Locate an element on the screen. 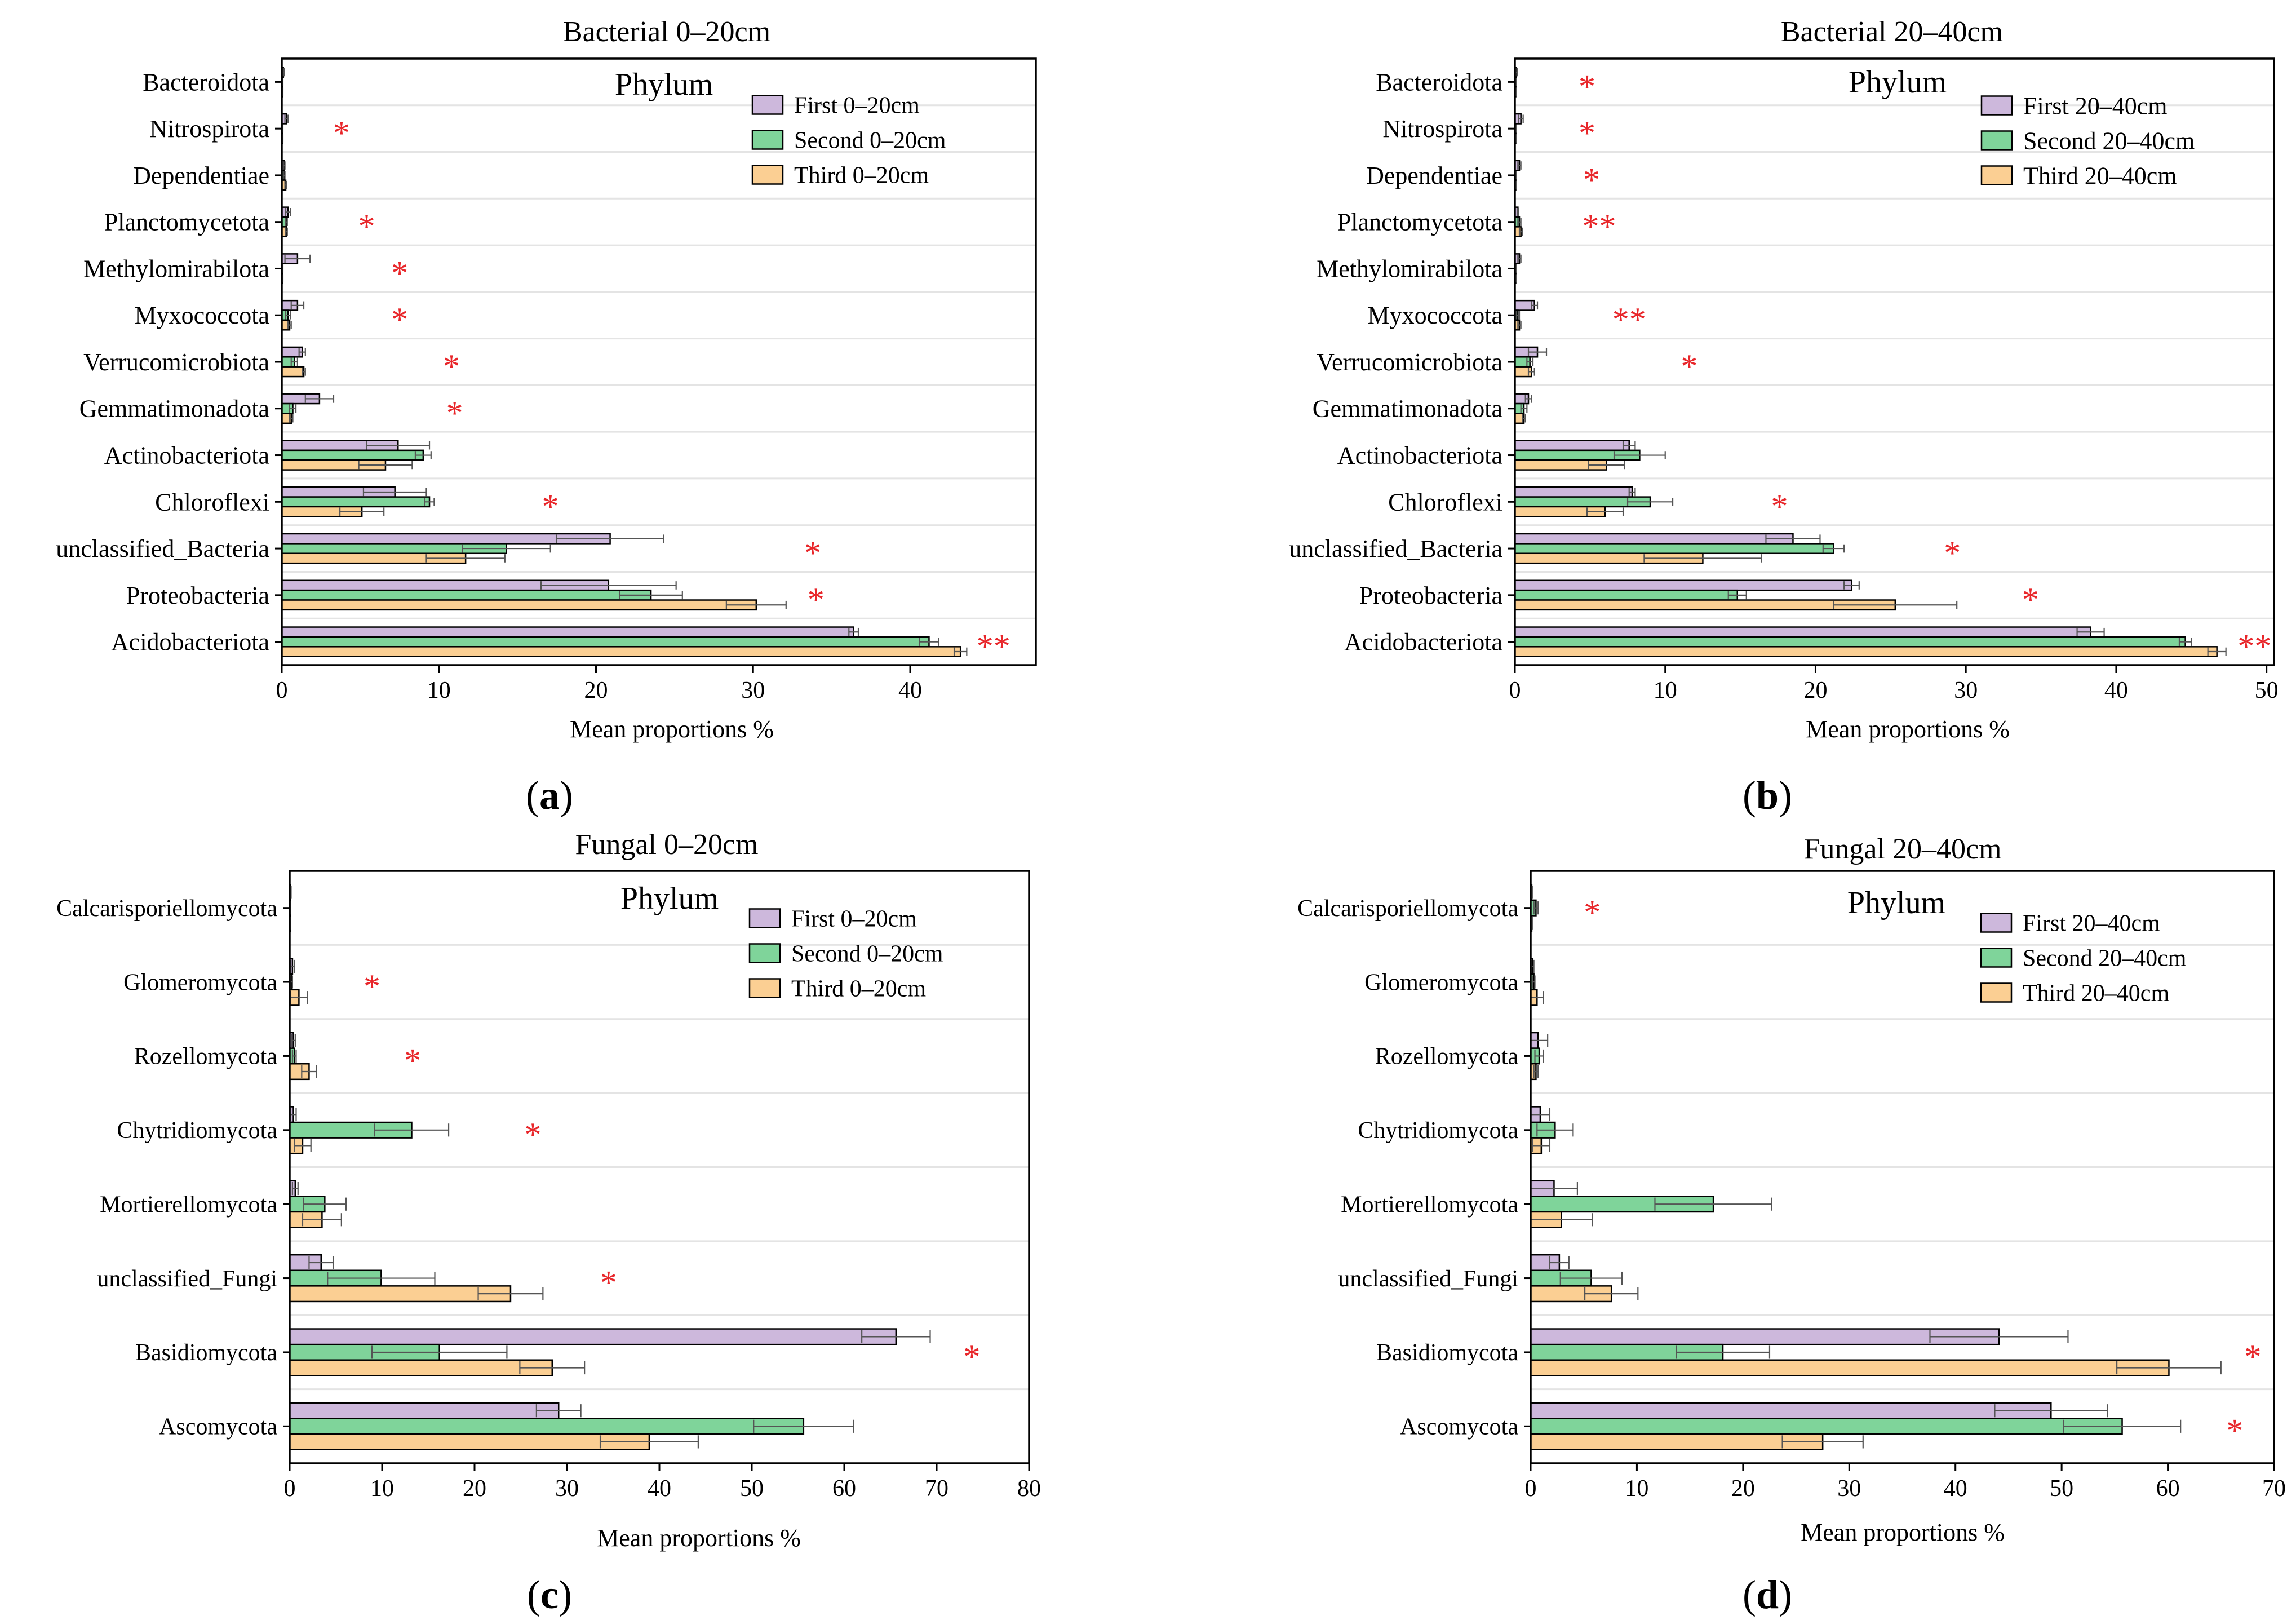  y-tick-label: Myxococcota is located at coordinates (202, 315).